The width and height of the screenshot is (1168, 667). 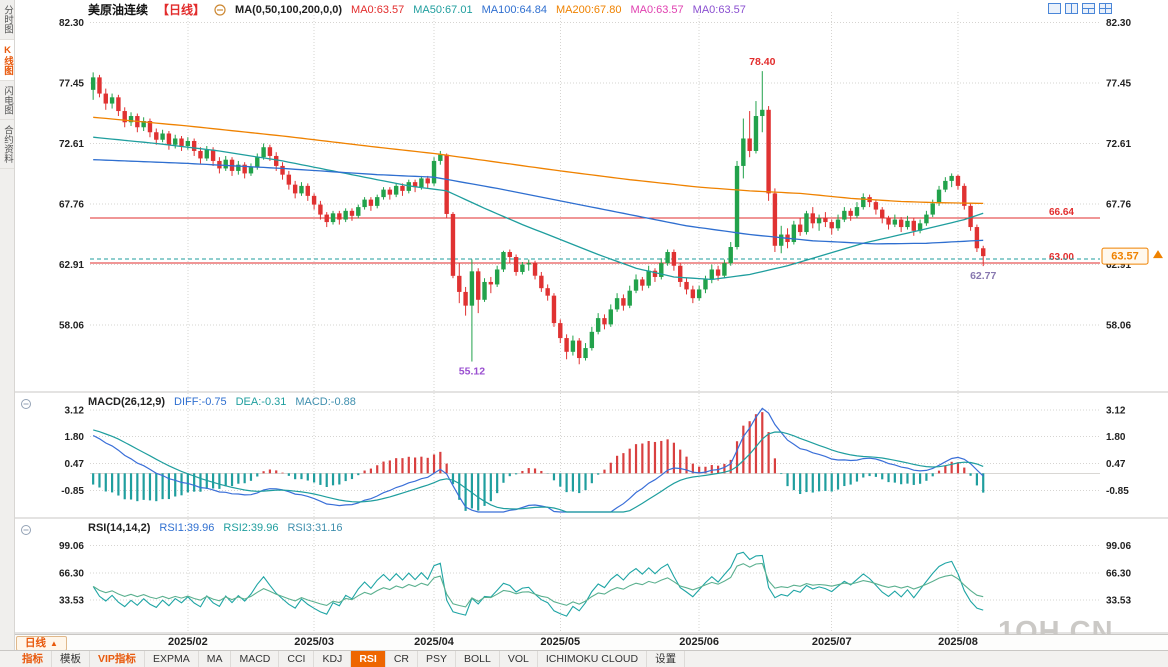 I want to click on last-price-badge, so click(x=1132, y=256).